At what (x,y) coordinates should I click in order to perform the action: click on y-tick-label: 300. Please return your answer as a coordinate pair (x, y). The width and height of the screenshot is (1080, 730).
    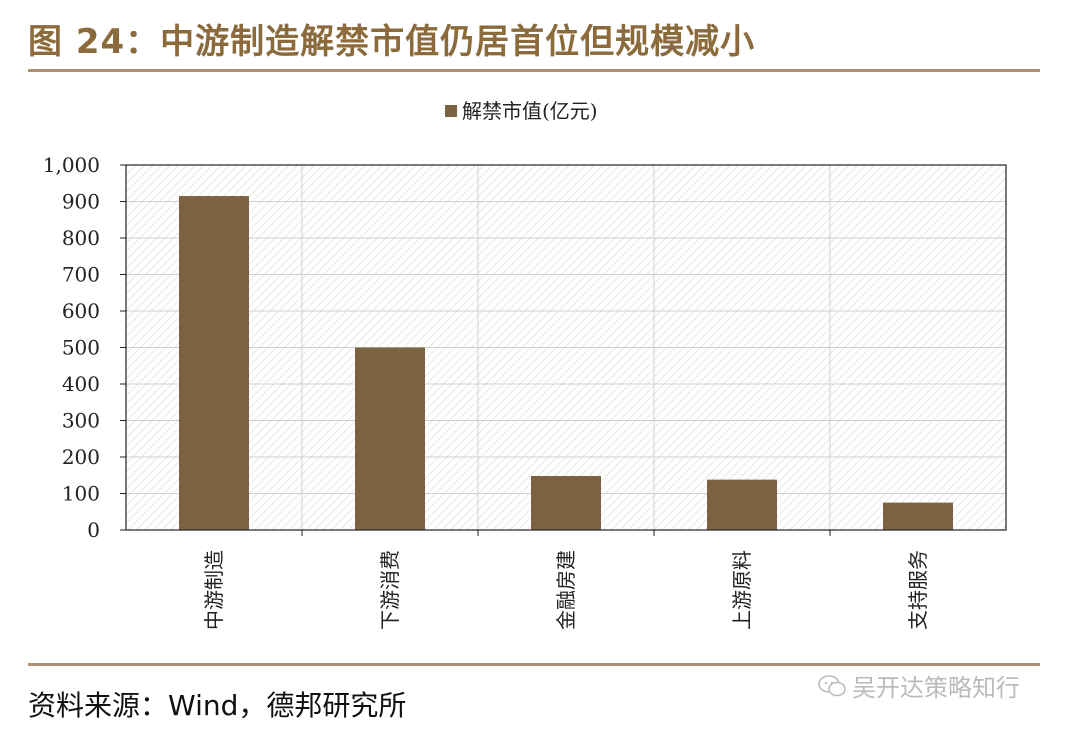
    Looking at the image, I should click on (81, 421).